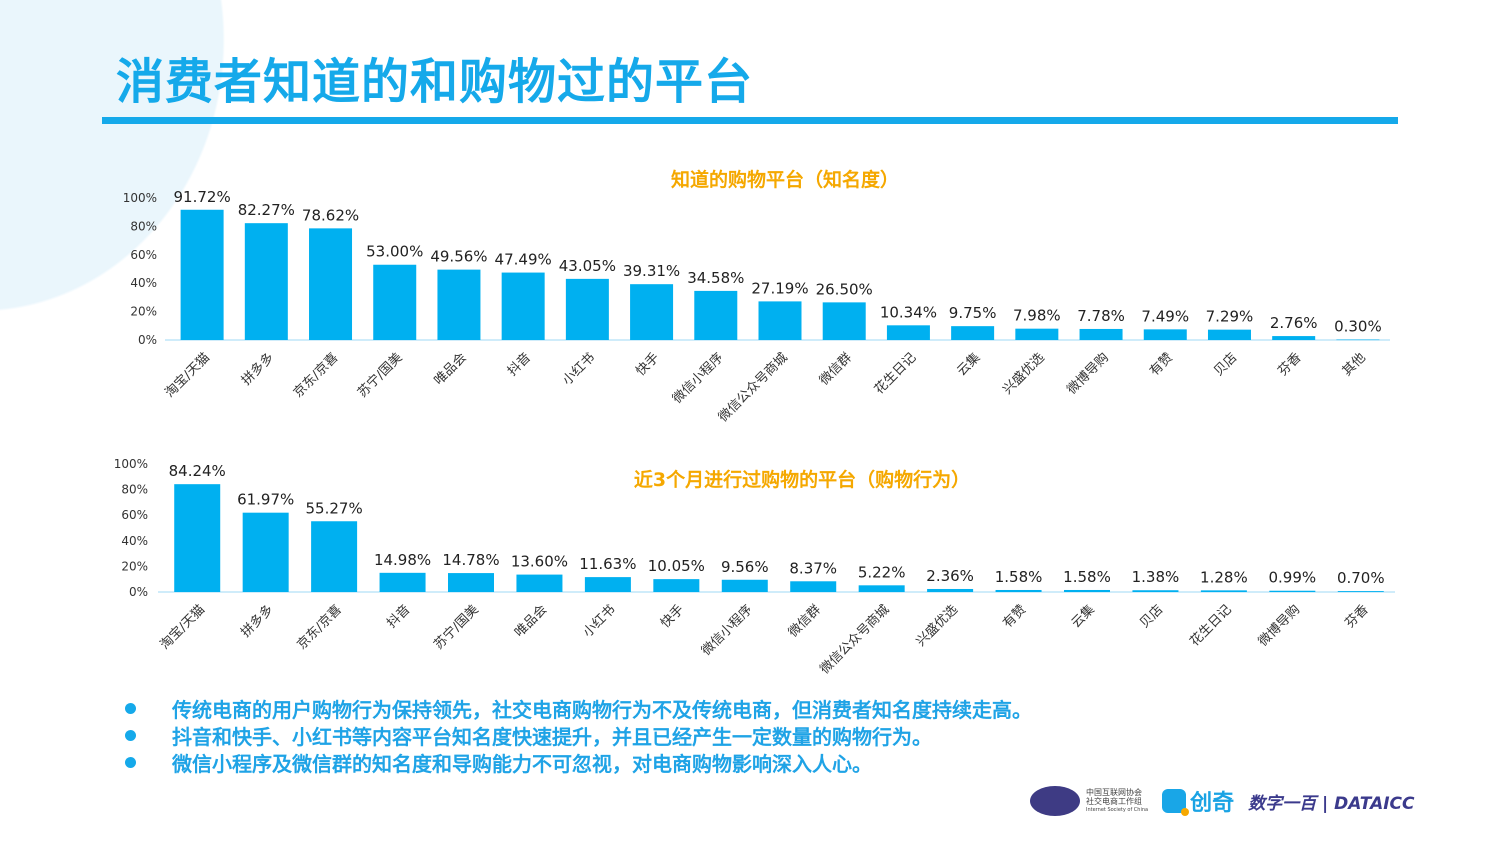  What do you see at coordinates (802, 479) in the screenshot?
I see `chart-title: 近3个月进行过购物的平台（购物行为）` at bounding box center [802, 479].